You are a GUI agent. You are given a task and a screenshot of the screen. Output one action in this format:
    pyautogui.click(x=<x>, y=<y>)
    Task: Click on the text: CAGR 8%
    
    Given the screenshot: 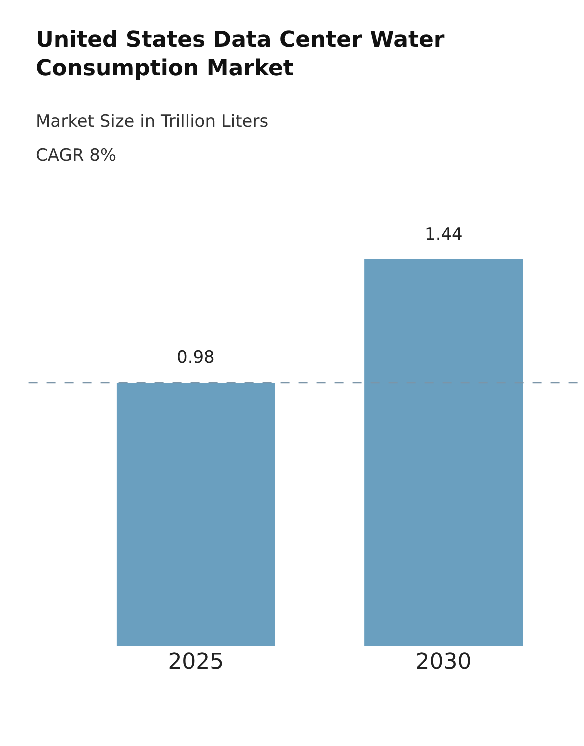 What is the action you would take?
    pyautogui.click(x=76, y=156)
    